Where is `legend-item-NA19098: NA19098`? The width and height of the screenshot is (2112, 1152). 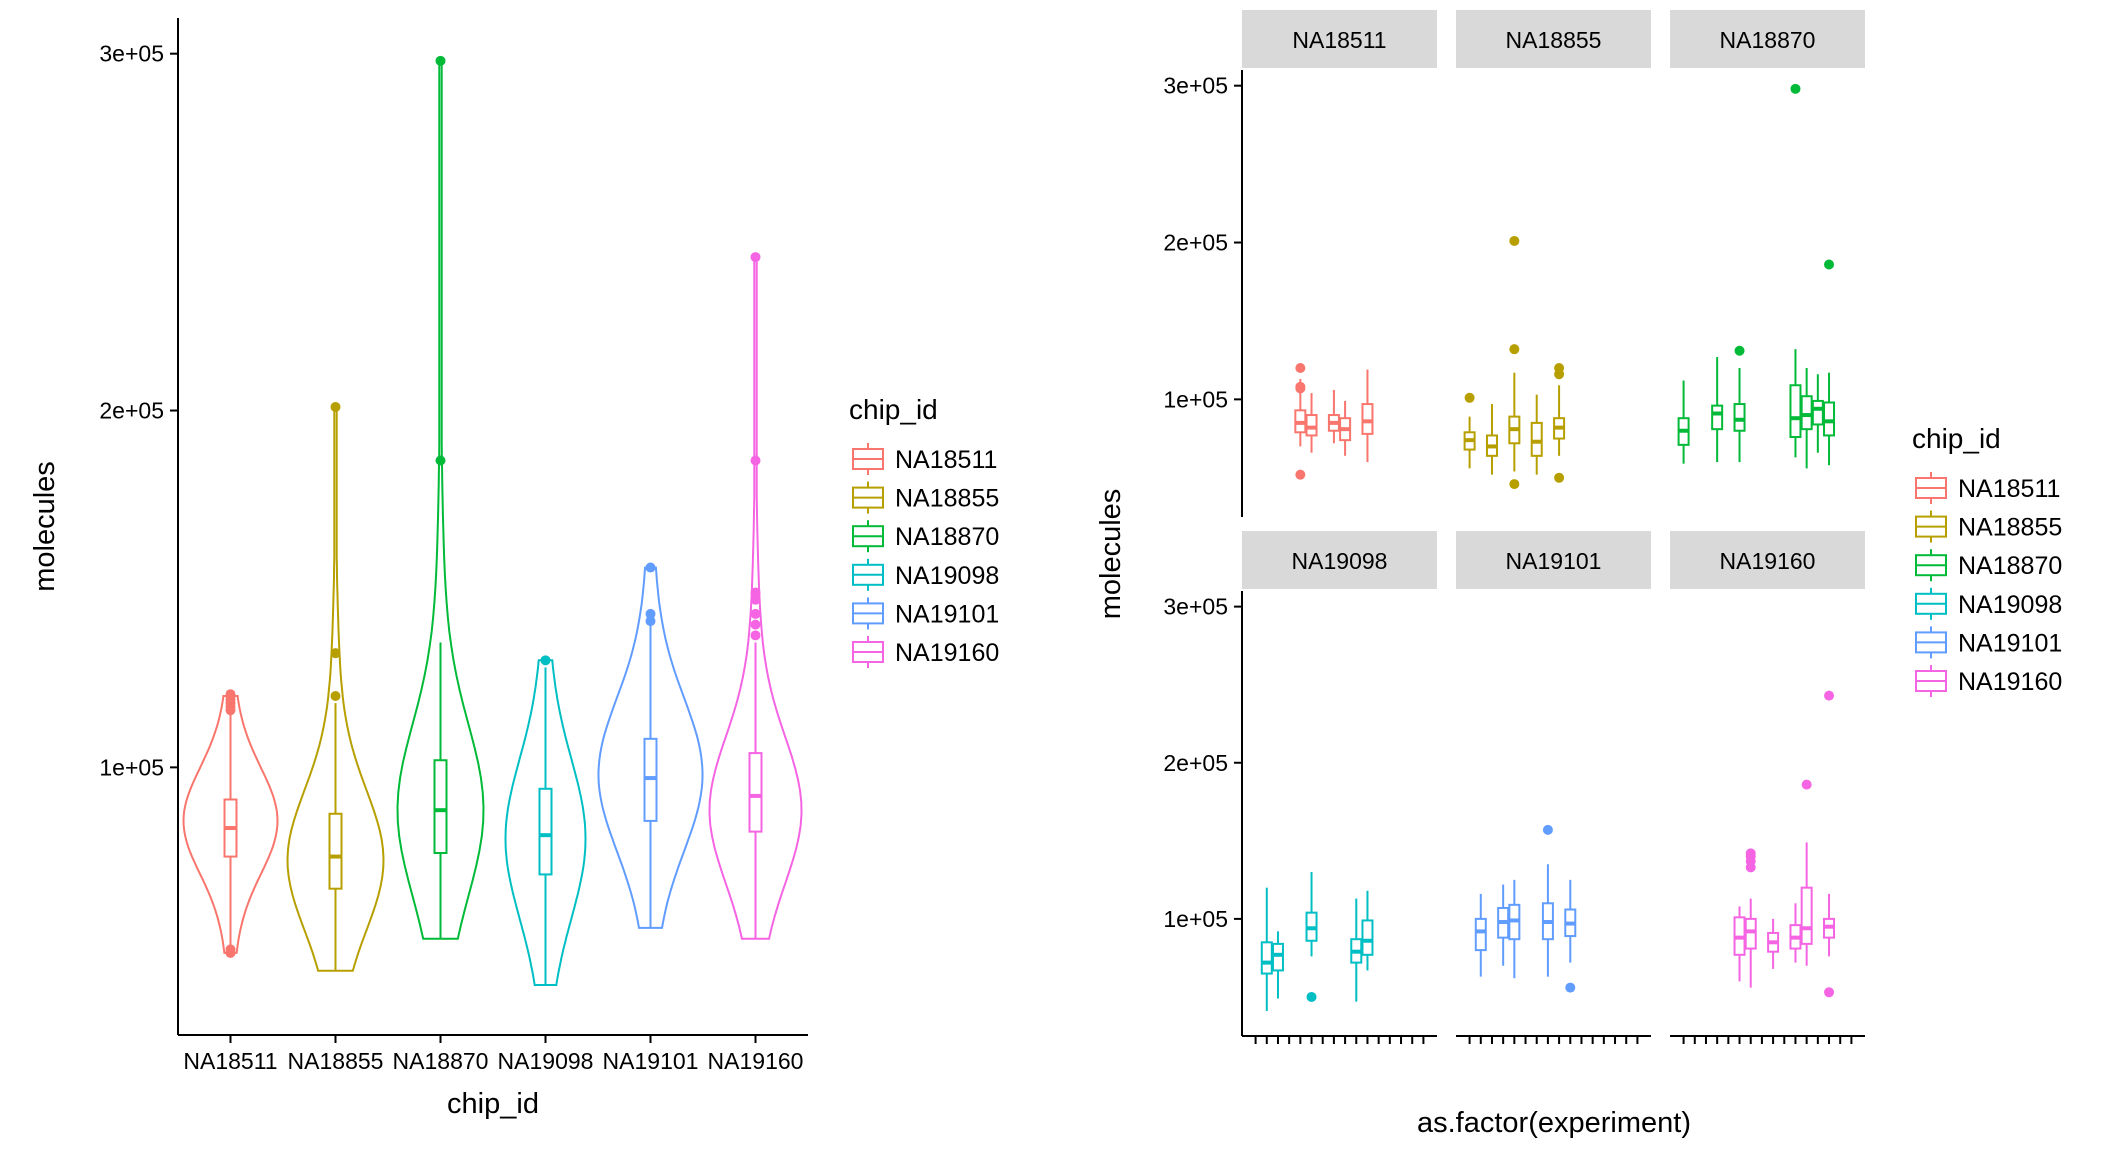
legend-item-NA19098: NA19098 is located at coordinates (925, 574).